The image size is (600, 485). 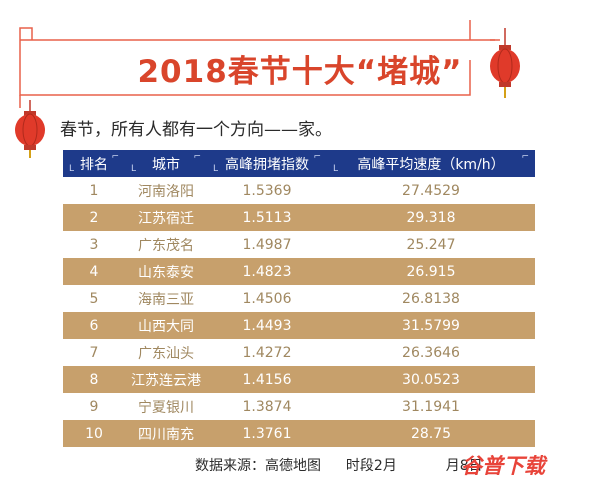 What do you see at coordinates (94, 325) in the screenshot?
I see `rank-cell: 6` at bounding box center [94, 325].